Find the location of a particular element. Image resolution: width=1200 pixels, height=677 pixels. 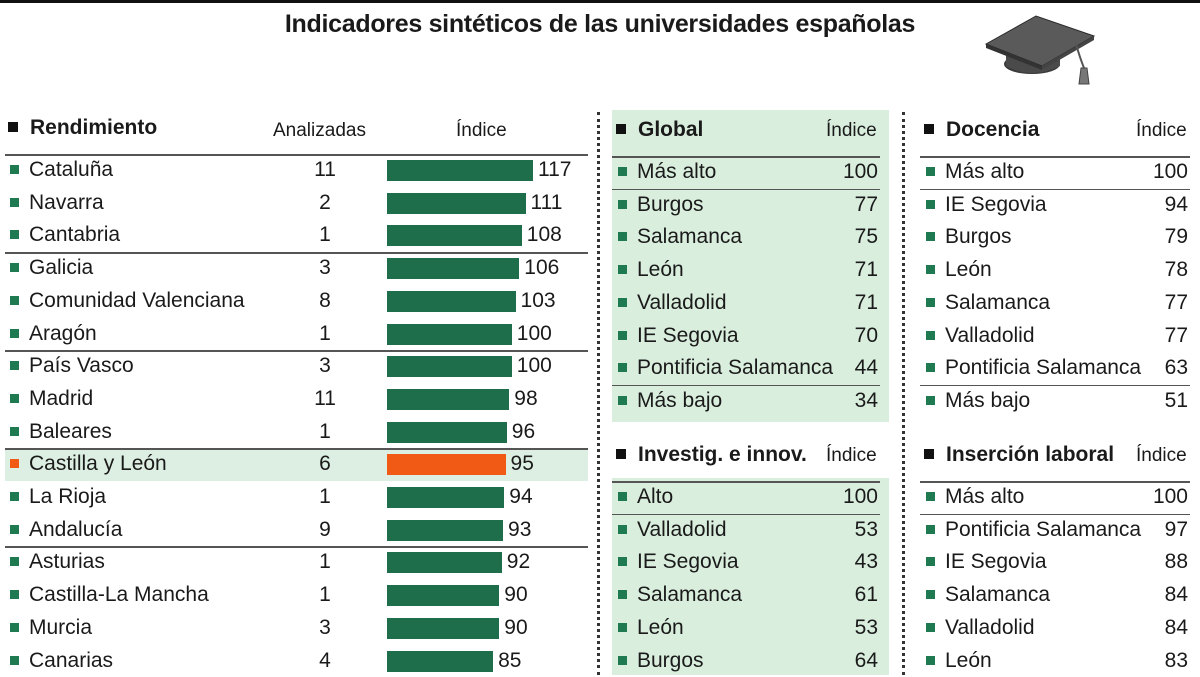

item-value: 94 is located at coordinates (1163, 205).